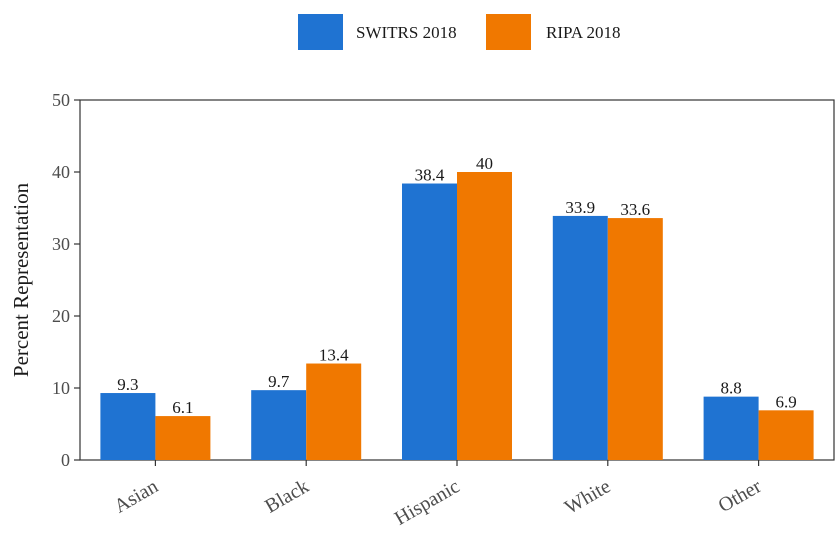 This screenshot has height=540, width=836. I want to click on data-label: 33.9, so click(580, 207).